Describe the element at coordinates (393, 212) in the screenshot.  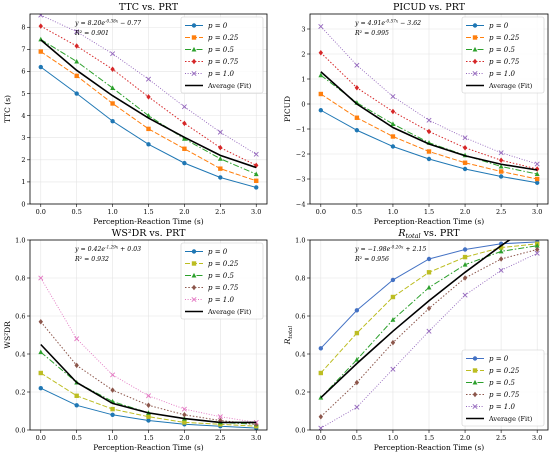
I see `x-tick-label: 1.0` at that location.